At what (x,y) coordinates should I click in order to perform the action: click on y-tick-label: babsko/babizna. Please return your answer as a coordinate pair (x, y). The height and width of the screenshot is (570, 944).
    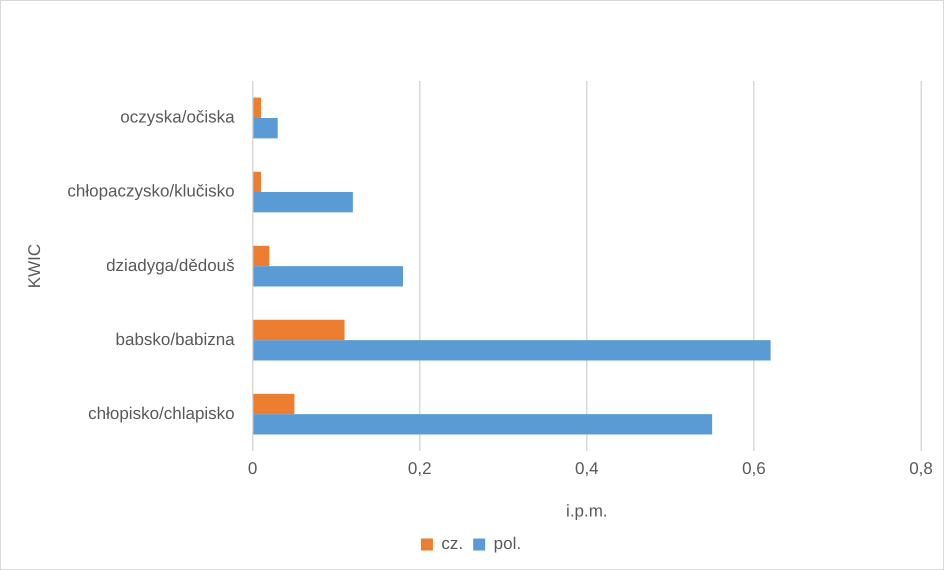
    Looking at the image, I should click on (176, 339).